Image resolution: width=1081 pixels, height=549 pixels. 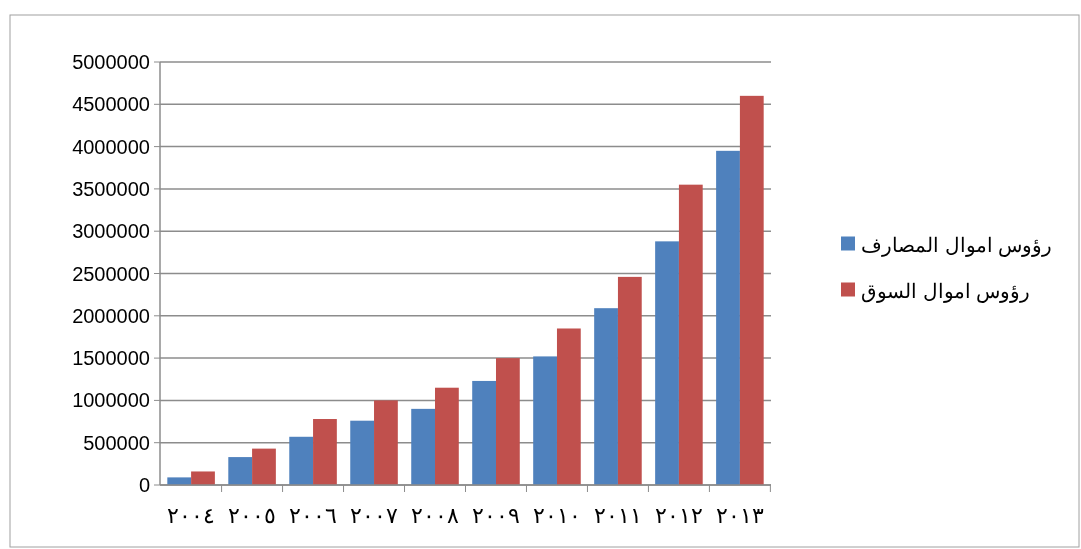 I want to click on x-tick-label: ٢٠١٢, so click(x=678, y=515).